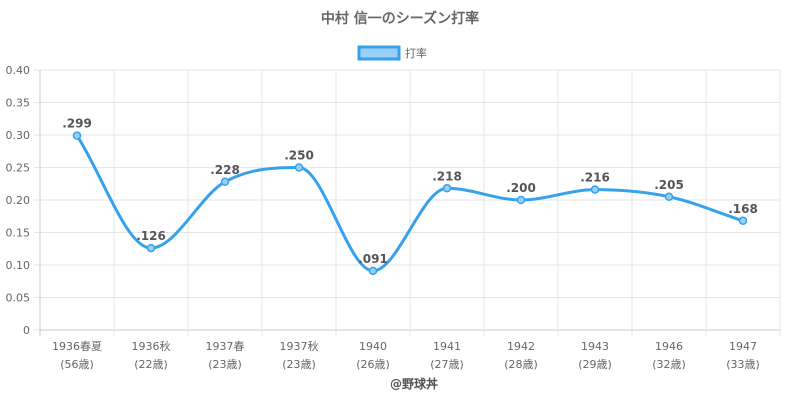  Describe the element at coordinates (595, 364) in the screenshot. I see `x-tick-age-label: (29歳)` at that location.